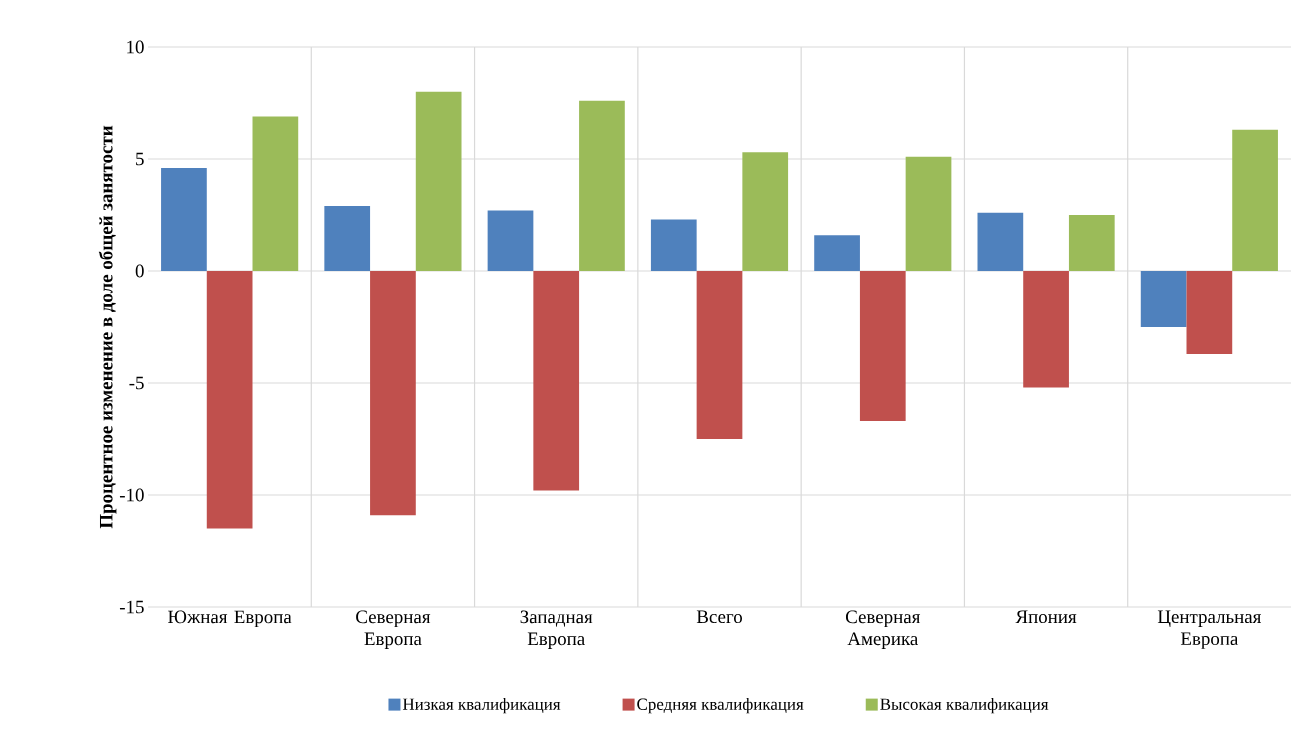  What do you see at coordinates (131, 495) in the screenshot?
I see `y-tick-label: -10` at bounding box center [131, 495].